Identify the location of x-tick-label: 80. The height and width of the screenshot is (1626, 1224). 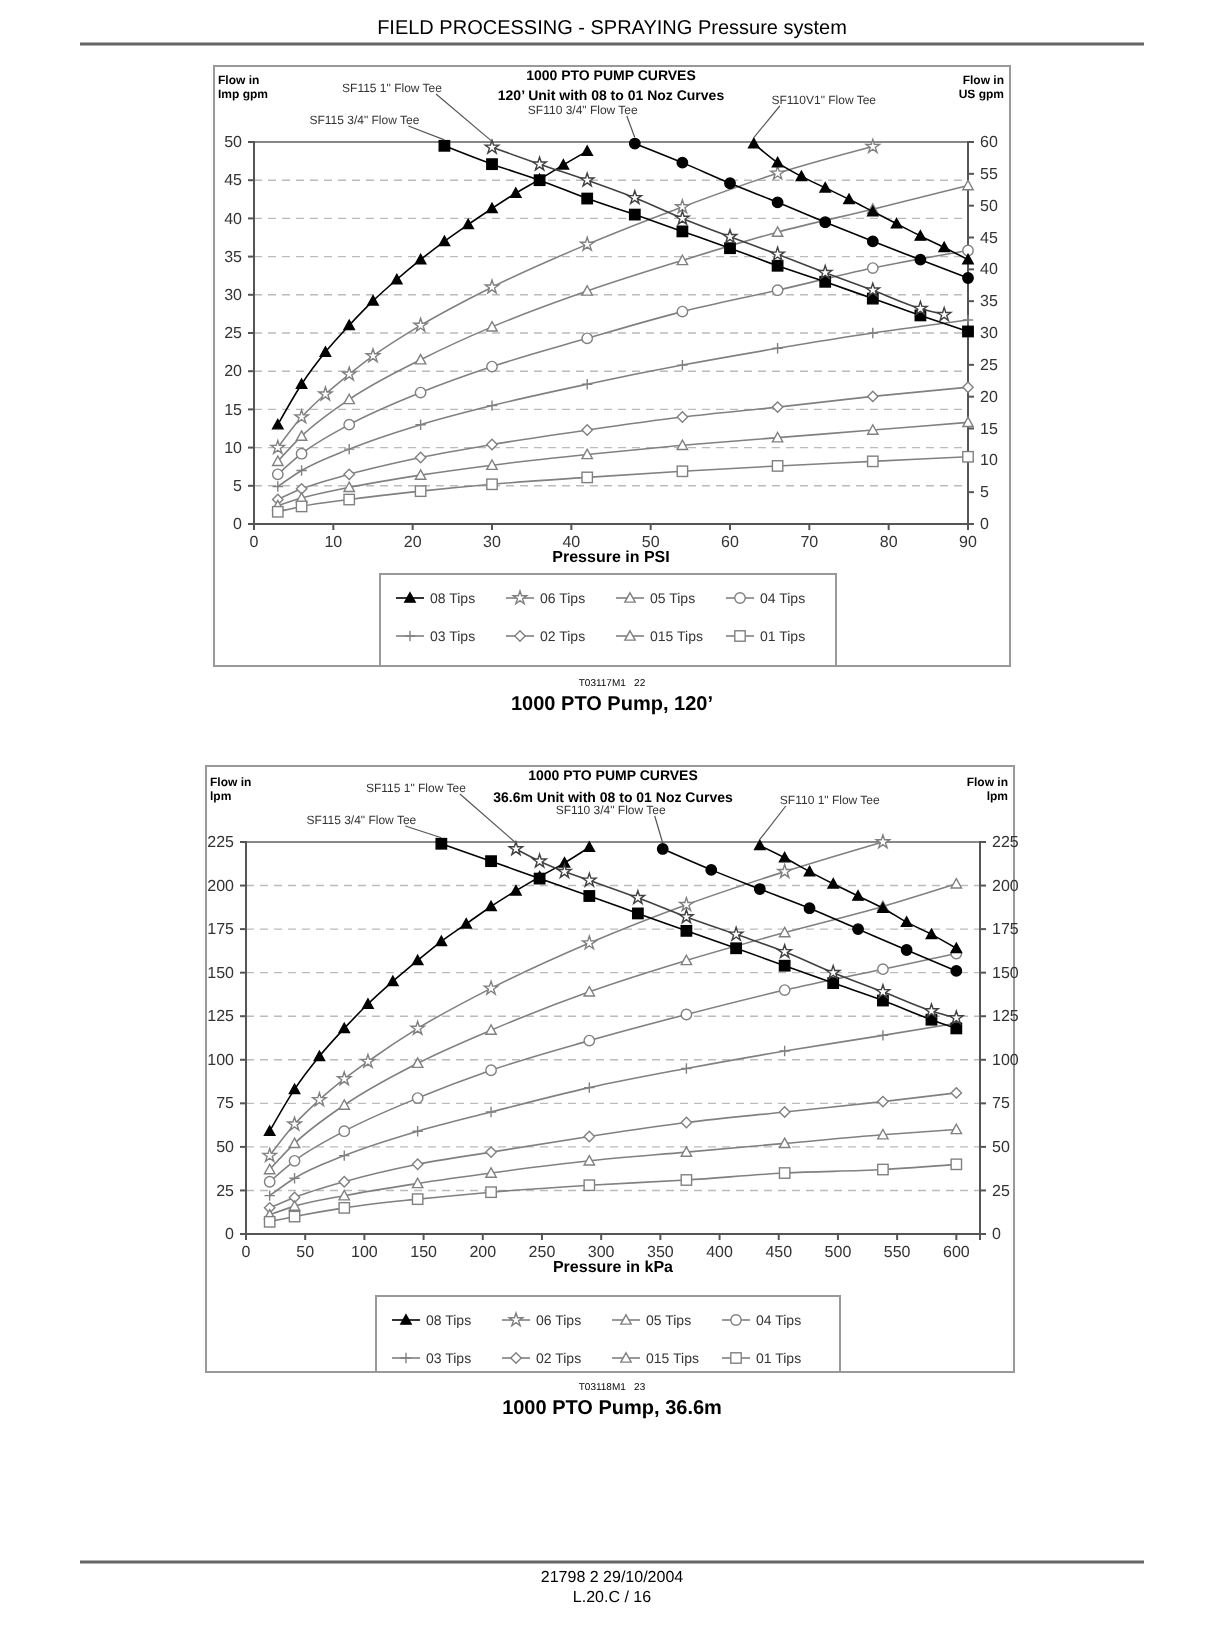
(889, 542).